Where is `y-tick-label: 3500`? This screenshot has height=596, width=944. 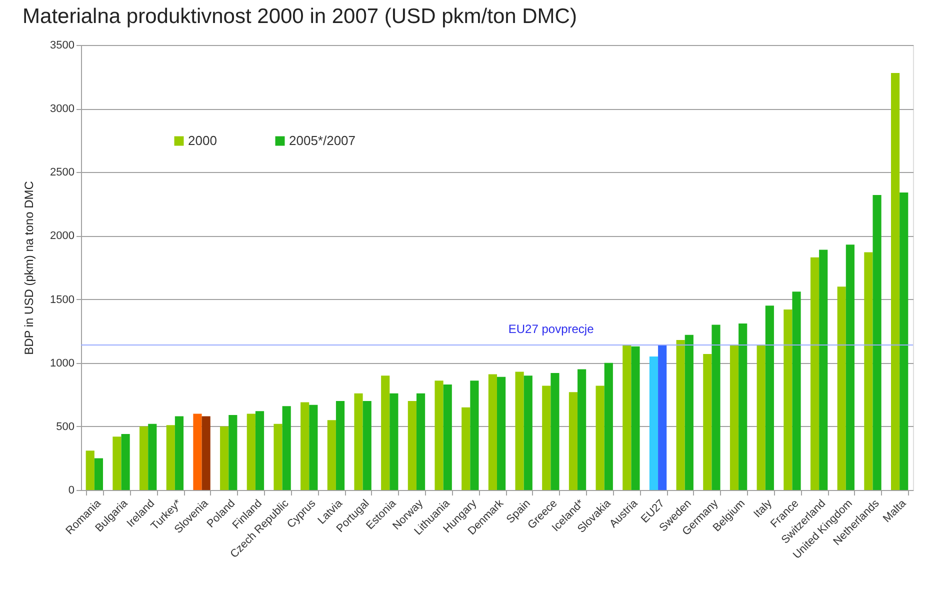 y-tick-label: 3500 is located at coordinates (62, 46).